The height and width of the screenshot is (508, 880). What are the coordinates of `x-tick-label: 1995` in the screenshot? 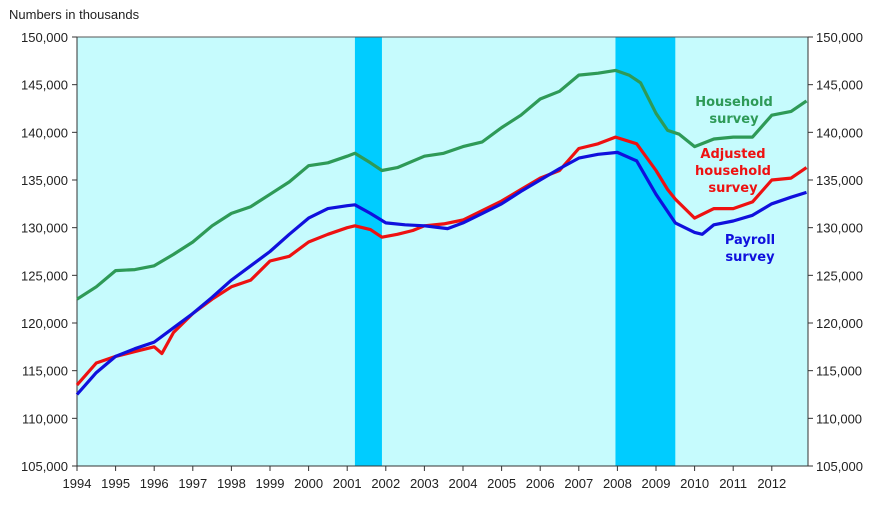 It's located at (115, 483).